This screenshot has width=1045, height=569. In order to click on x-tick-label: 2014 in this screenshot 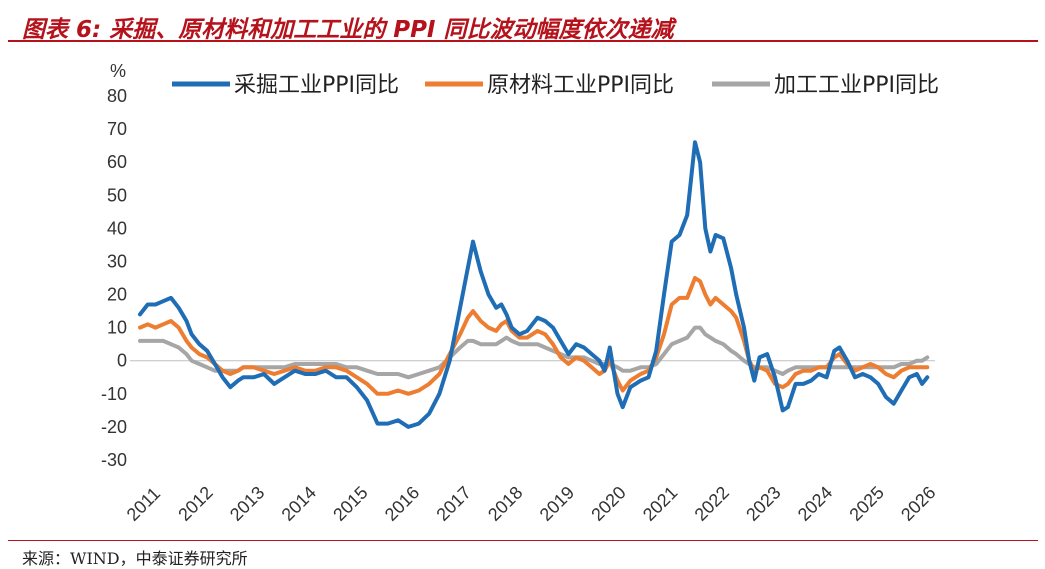, I will do `click(299, 503)`.